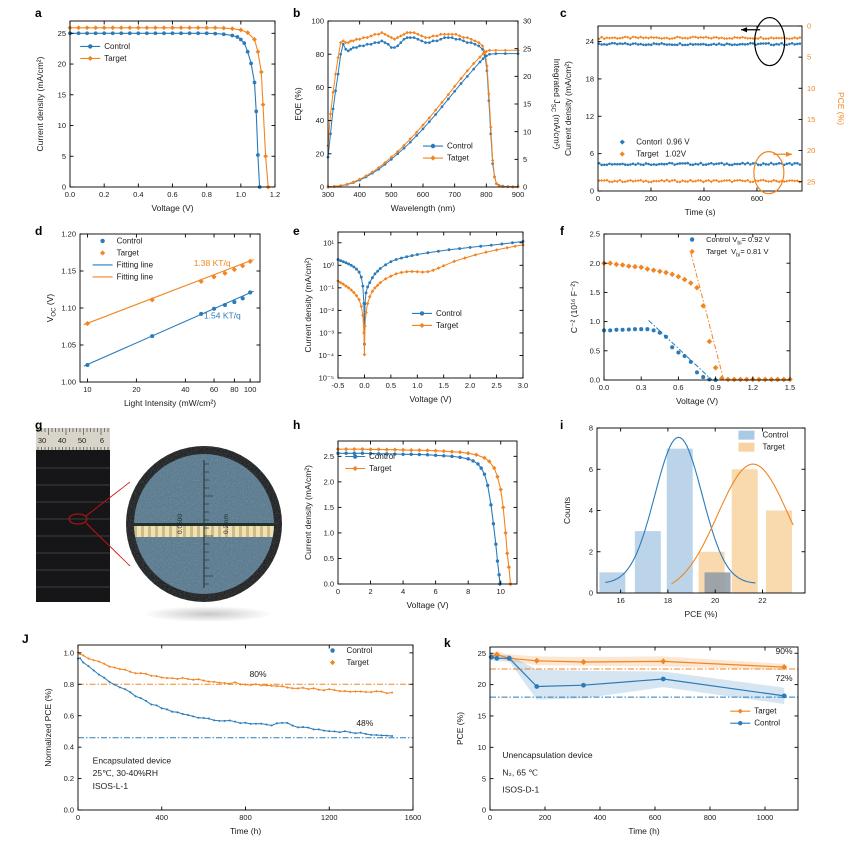 The image size is (863, 846). I want to click on svg-text: ISOS-D-1, so click(520, 789).